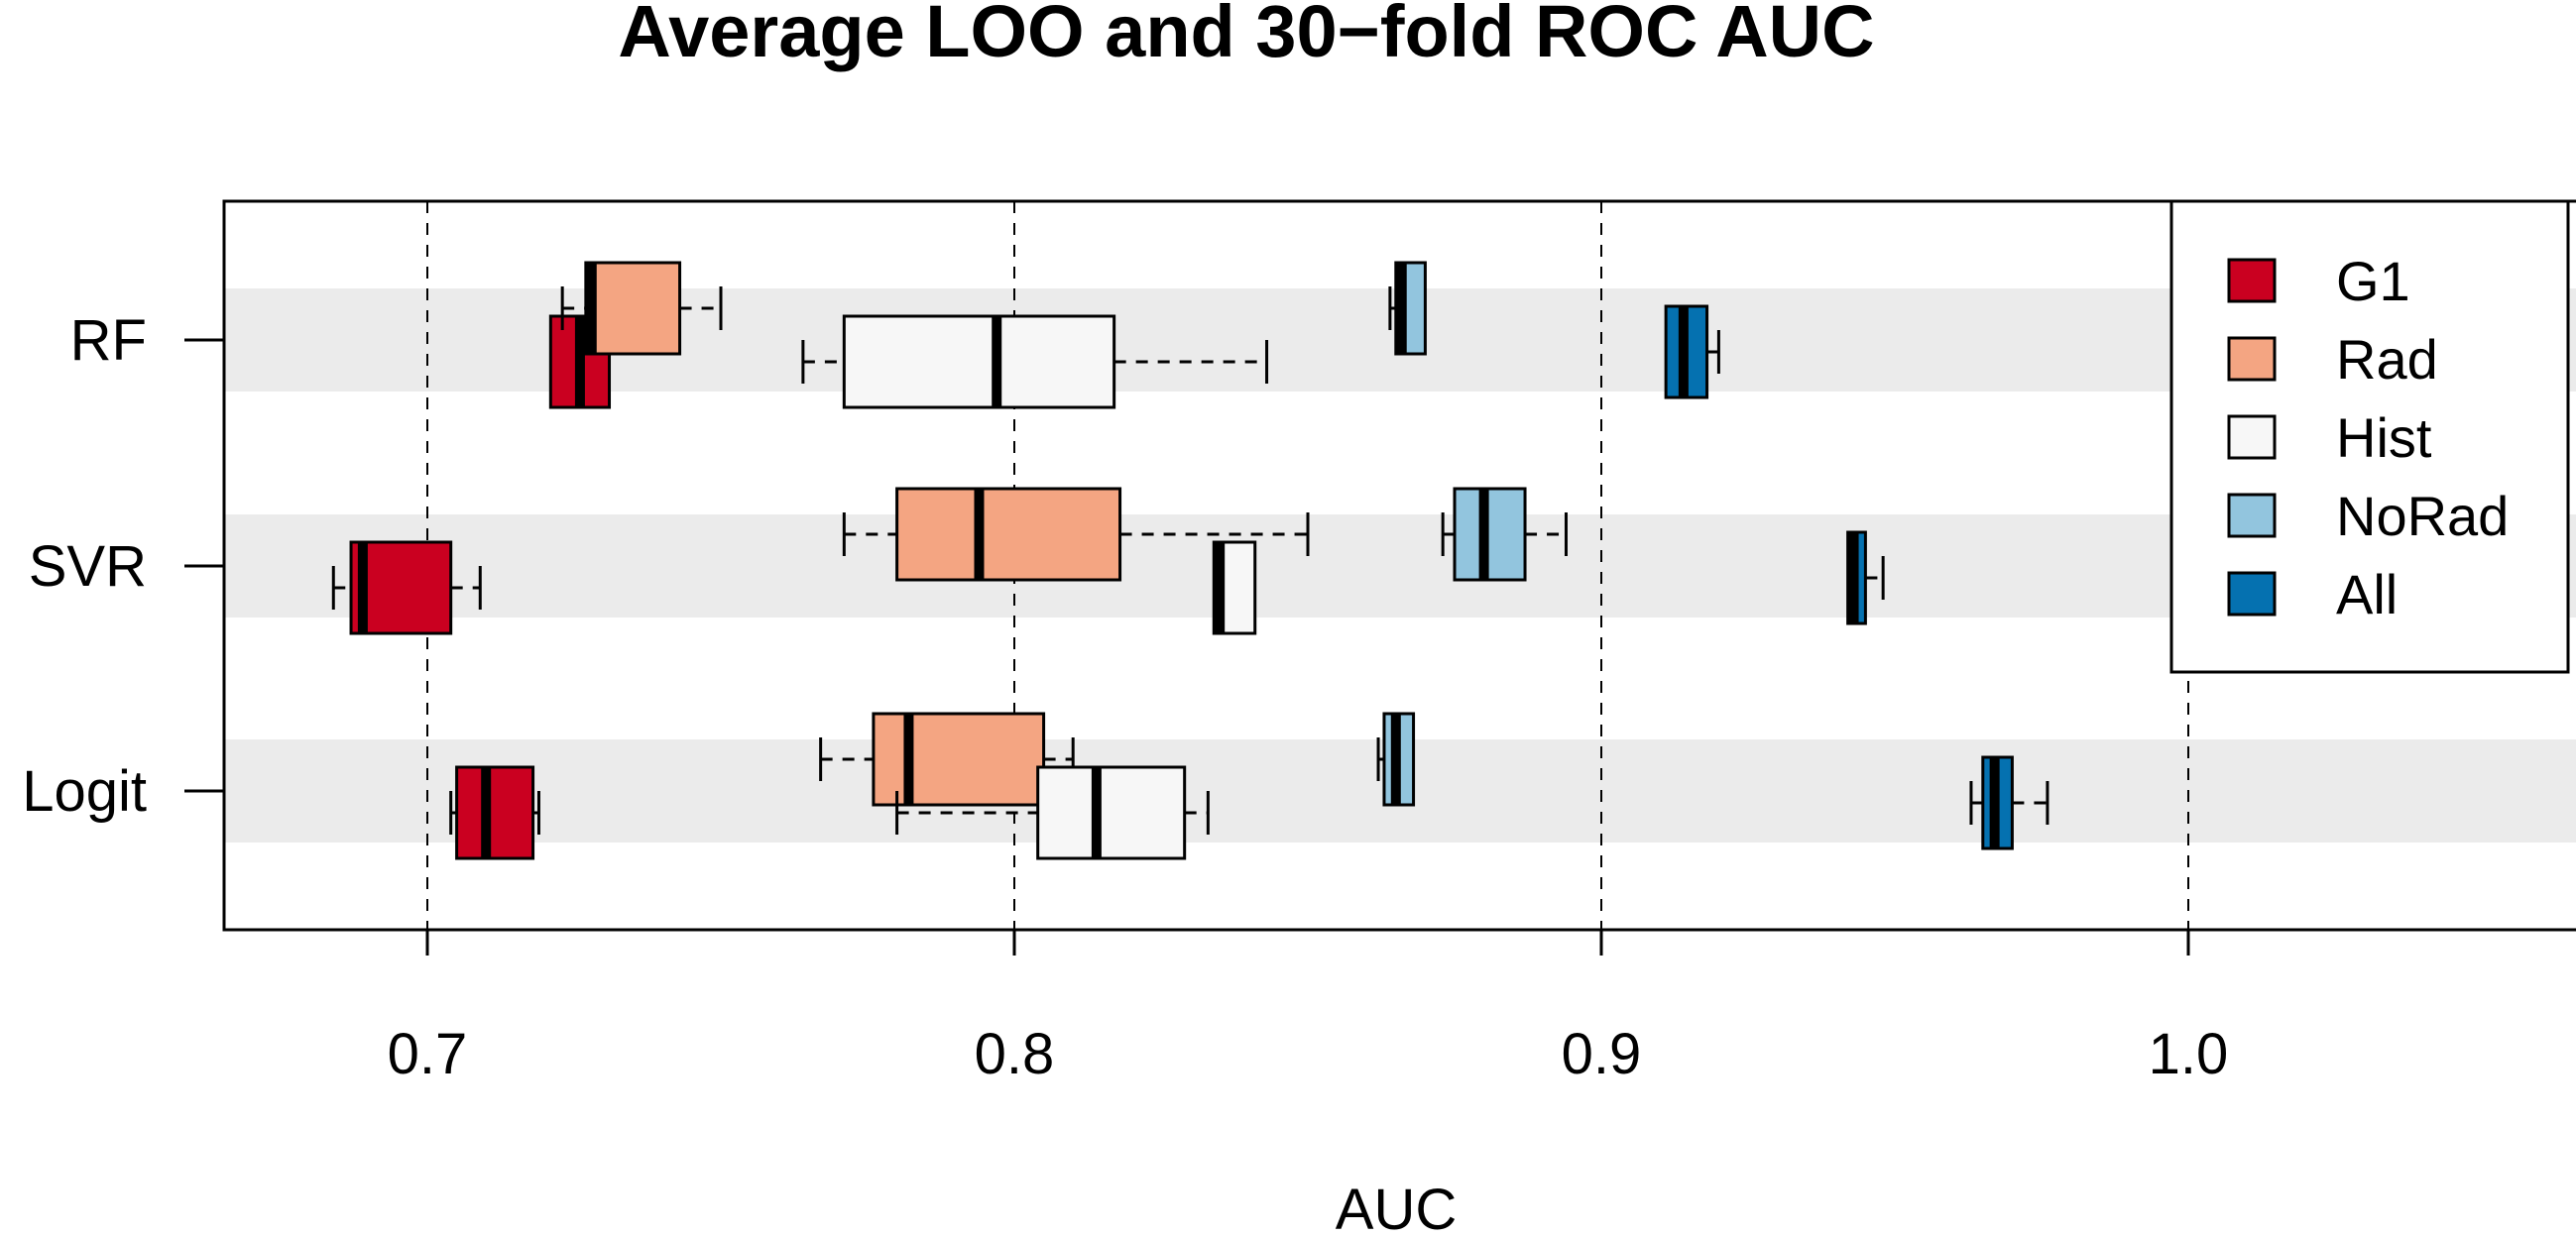  I want to click on box-g1-logit, so click(495, 812).